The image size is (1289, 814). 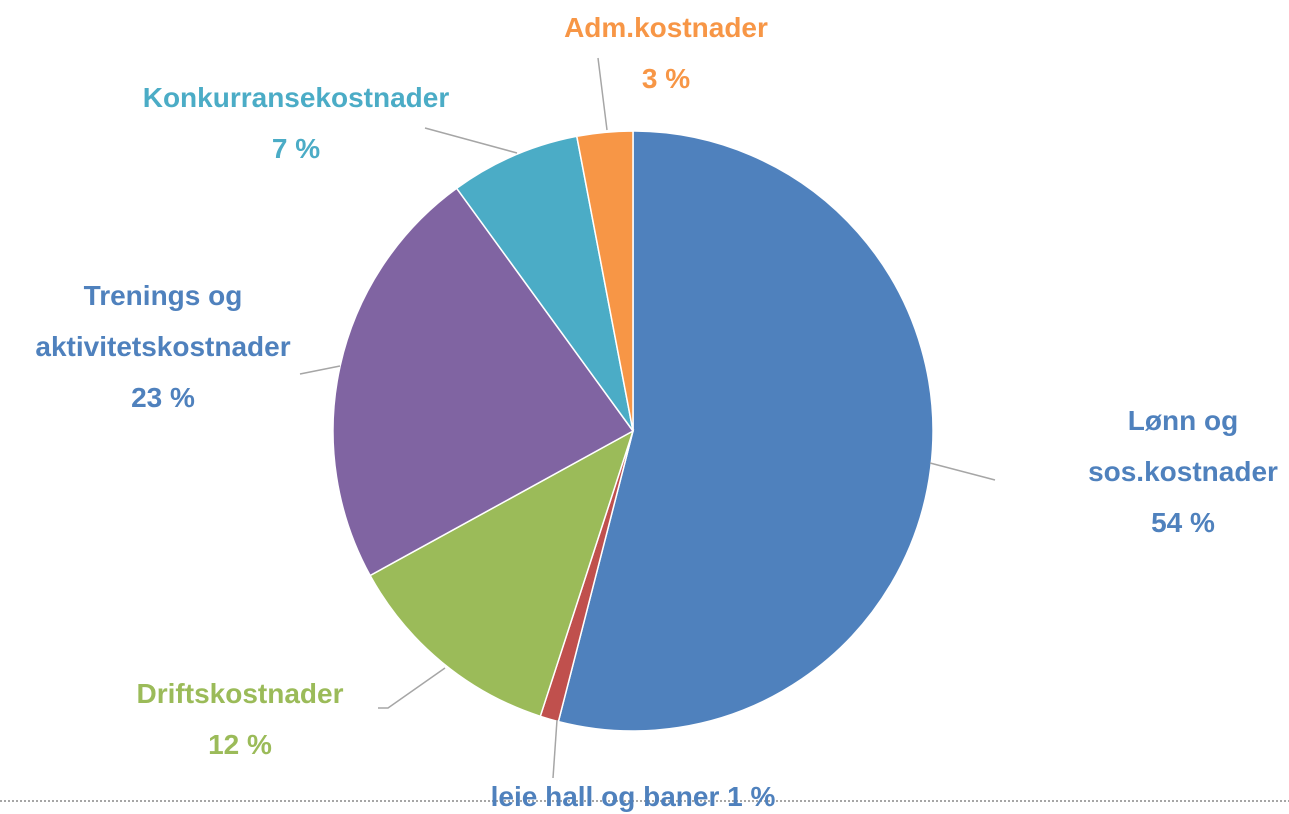 What do you see at coordinates (240, 744) in the screenshot?
I see `value-label: 12 %` at bounding box center [240, 744].